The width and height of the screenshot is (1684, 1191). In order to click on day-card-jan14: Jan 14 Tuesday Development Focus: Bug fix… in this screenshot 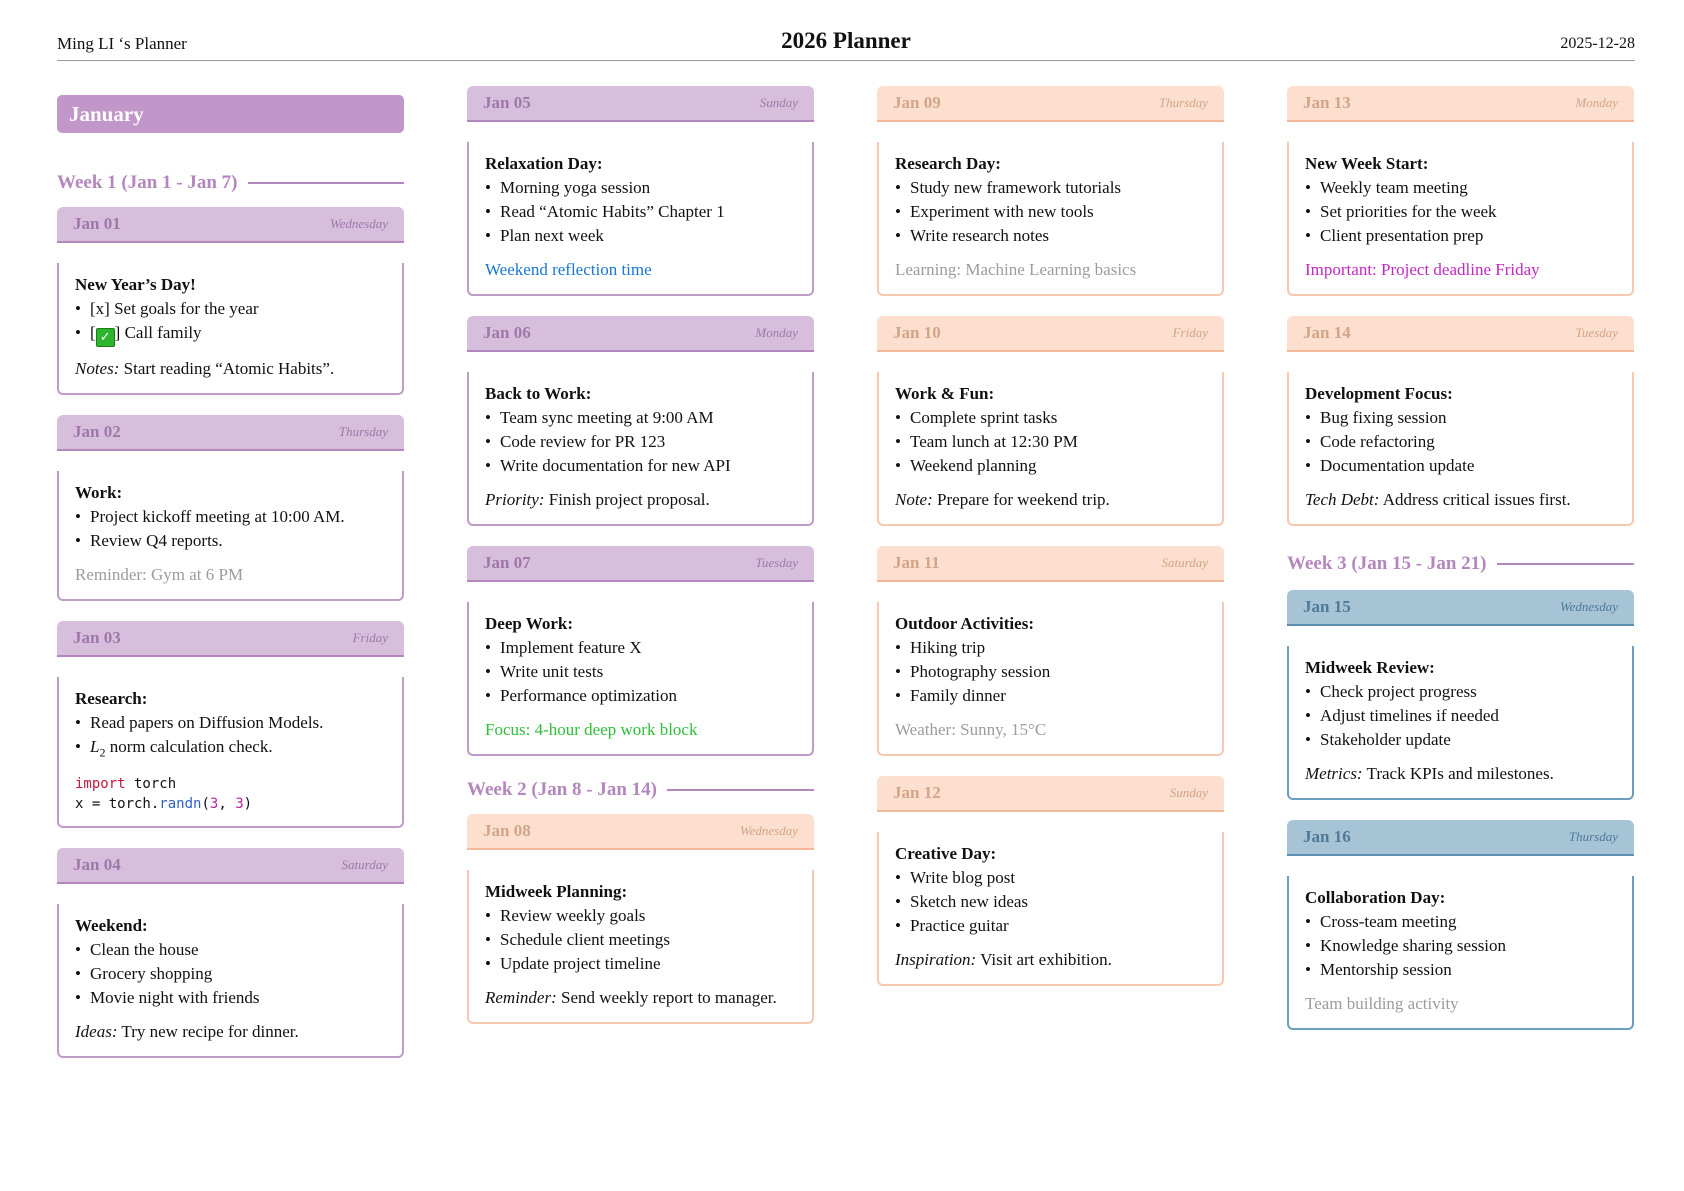, I will do `click(1460, 421)`.